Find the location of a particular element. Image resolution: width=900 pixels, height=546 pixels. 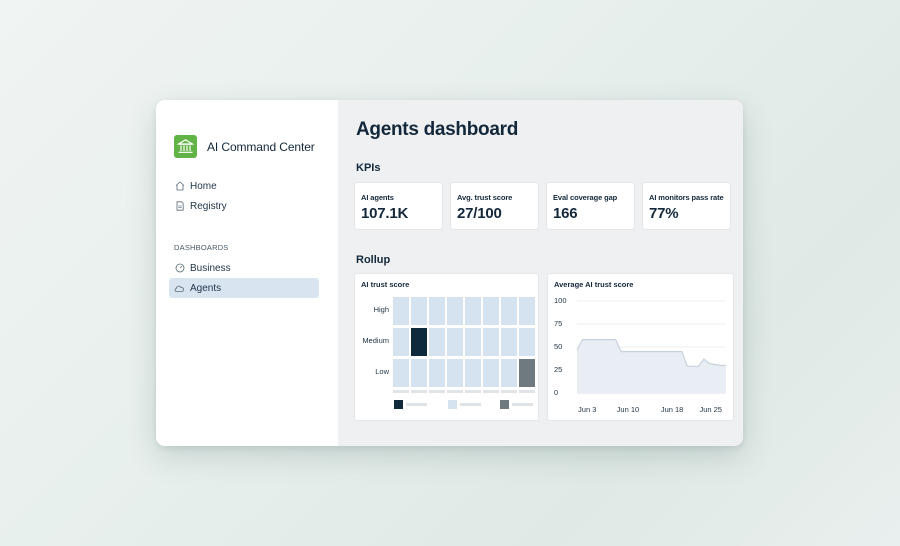

kpi-value: 166 is located at coordinates (565, 213).